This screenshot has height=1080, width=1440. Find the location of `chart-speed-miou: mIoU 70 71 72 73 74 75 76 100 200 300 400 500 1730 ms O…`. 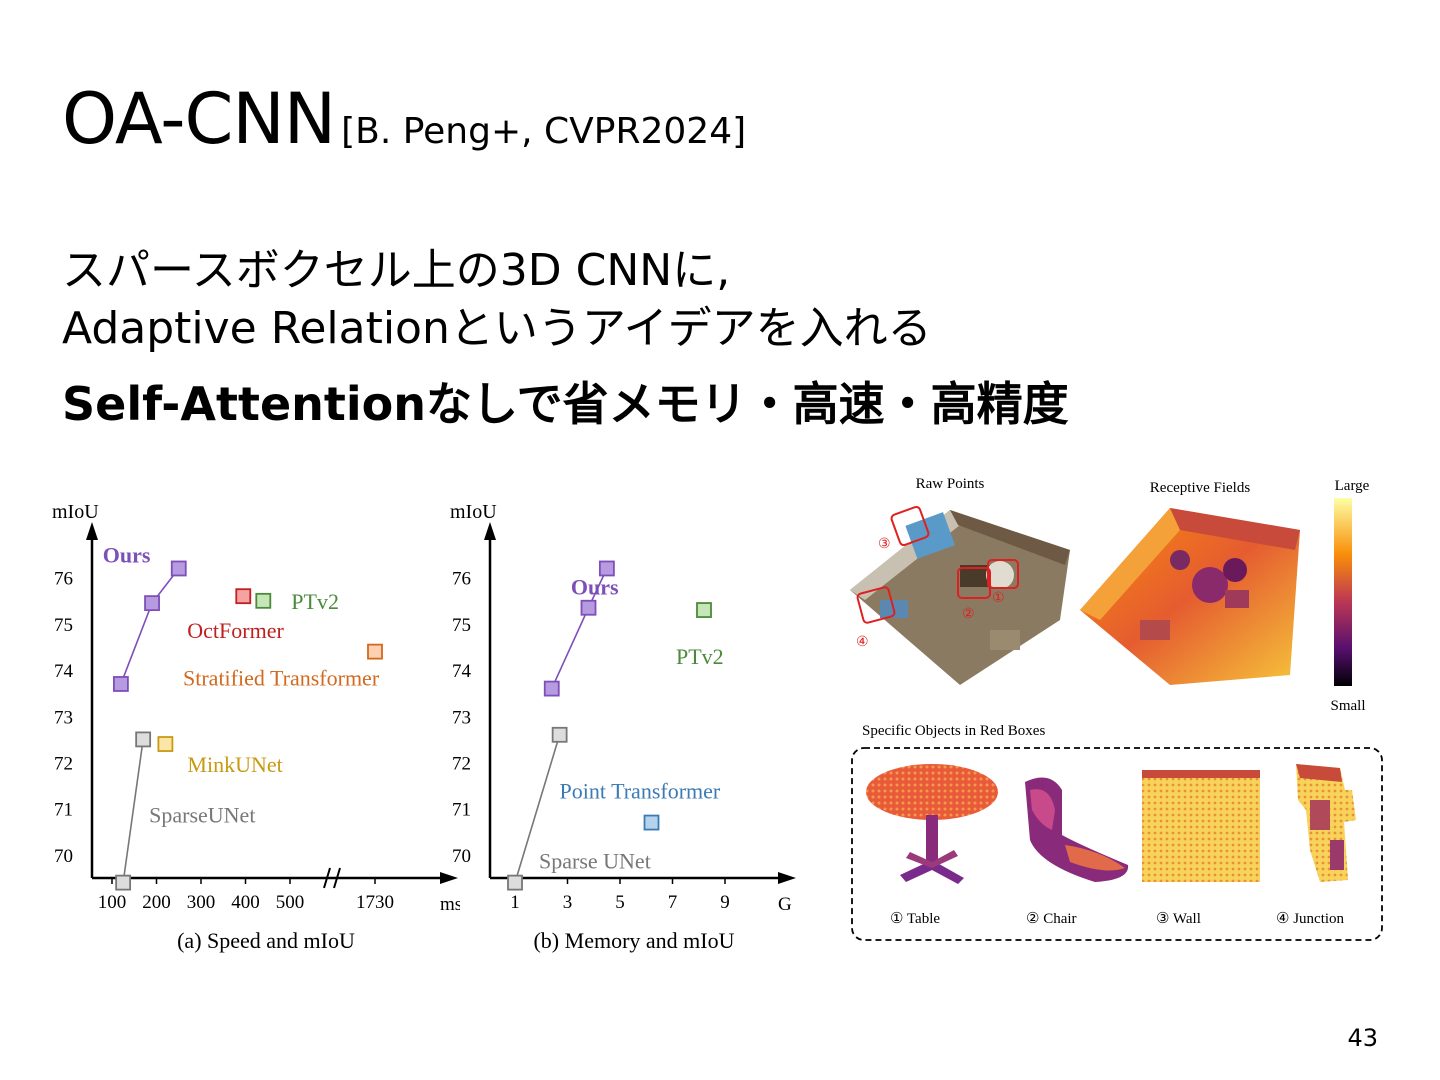

chart-speed-miou: mIoU 70 71 72 73 74 75 76 100 200 300 400 500 1730 ms O… is located at coordinates (256, 727).